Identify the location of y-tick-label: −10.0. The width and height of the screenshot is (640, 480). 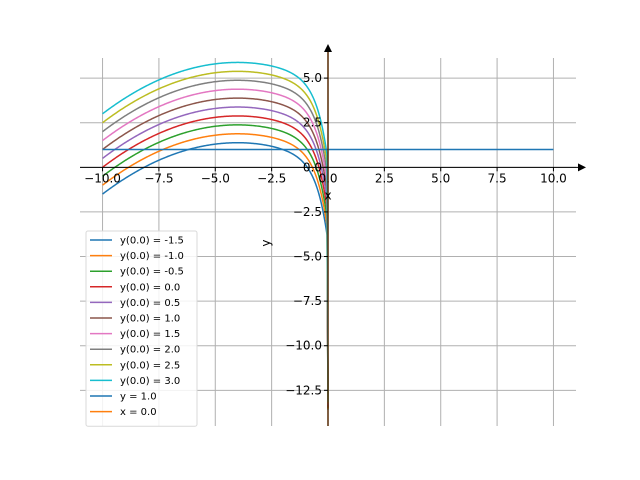
(303, 346).